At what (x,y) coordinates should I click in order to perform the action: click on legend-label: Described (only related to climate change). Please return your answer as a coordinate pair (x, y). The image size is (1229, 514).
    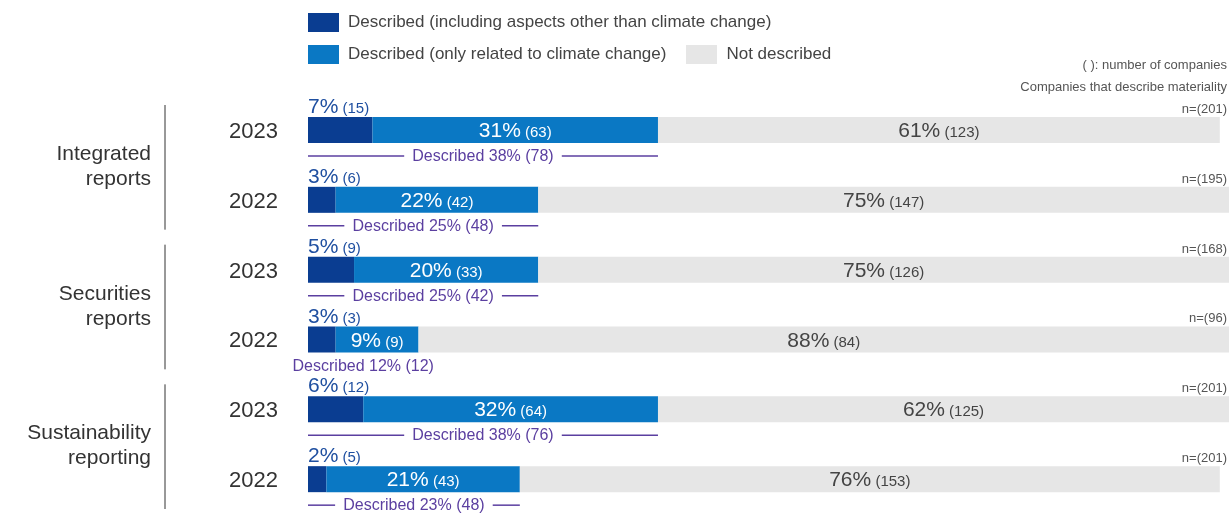
    Looking at the image, I should click on (507, 54).